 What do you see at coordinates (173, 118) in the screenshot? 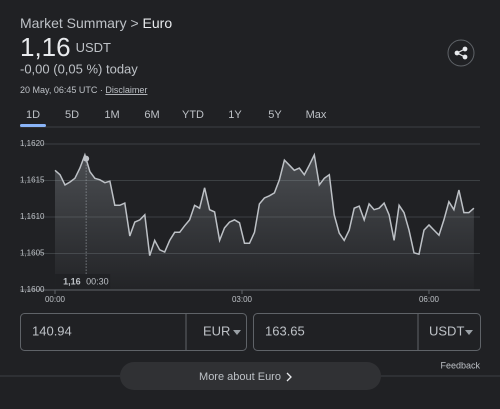
I see `tabs: 1D 5D 1M 6M YTD 1Y 5Y Max` at bounding box center [173, 118].